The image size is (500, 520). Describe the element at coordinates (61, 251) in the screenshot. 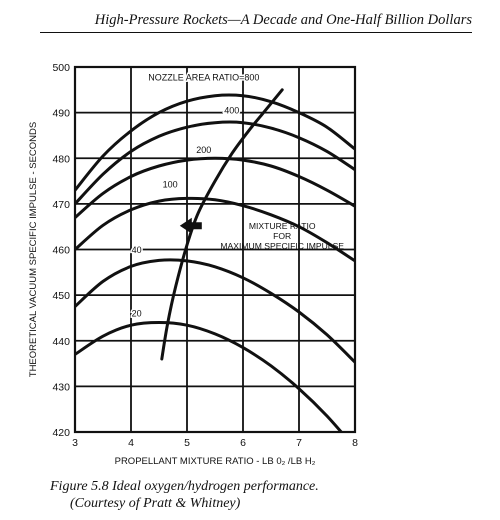

I see `y-tick-label: 460` at that location.